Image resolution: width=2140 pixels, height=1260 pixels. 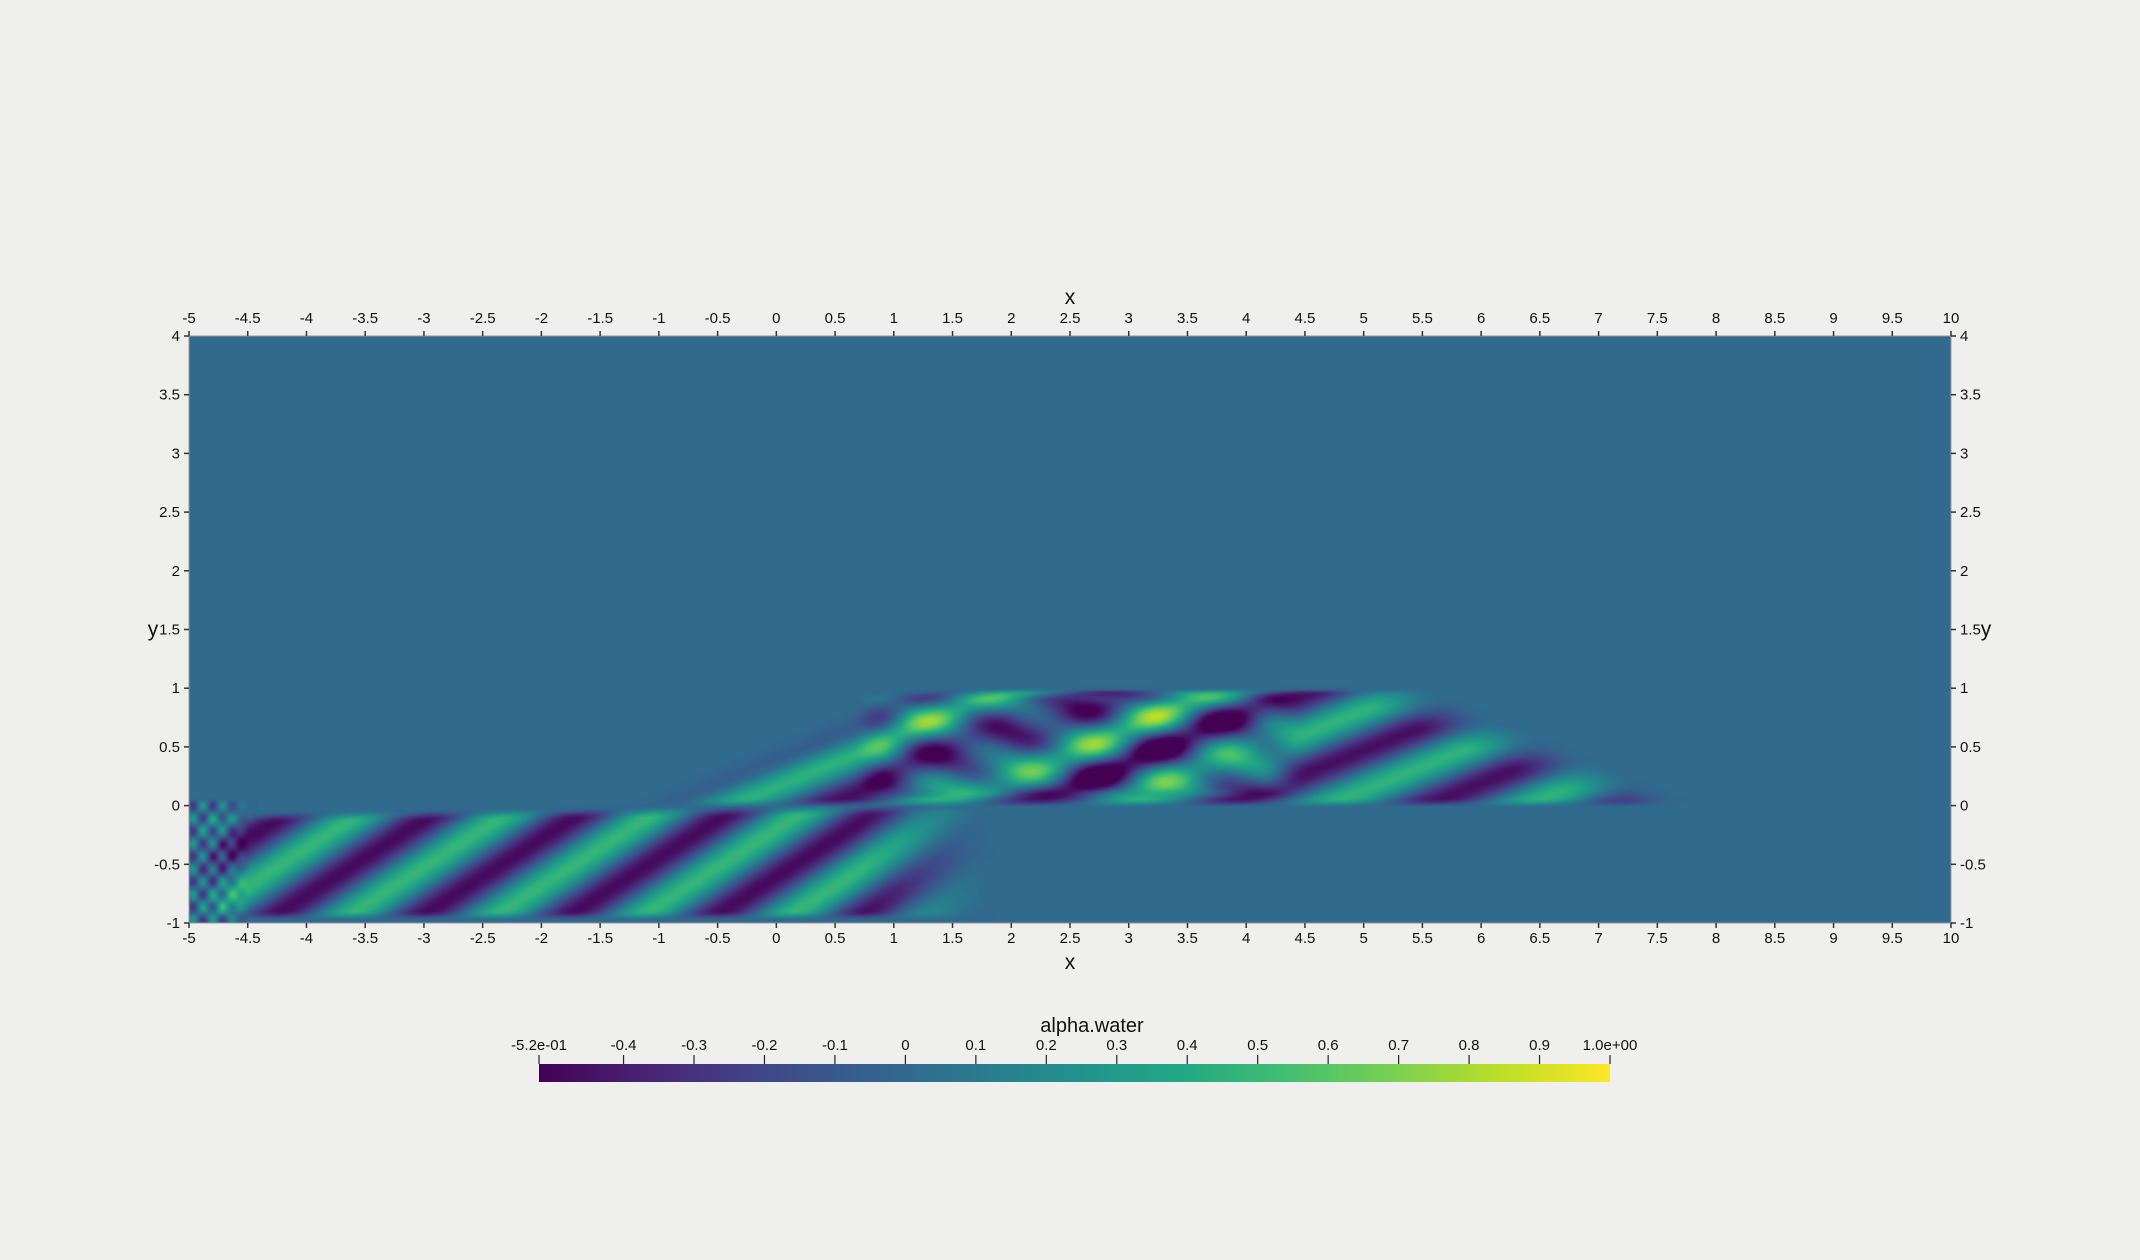 What do you see at coordinates (188, 938) in the screenshot?
I see `x-tick-label-bottom: -5` at bounding box center [188, 938].